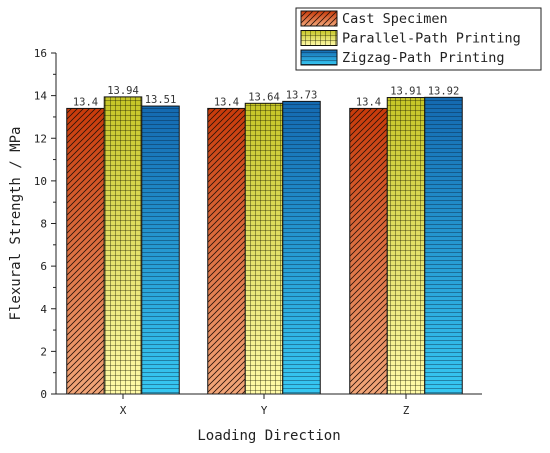 This screenshot has height=453, width=550. What do you see at coordinates (406, 92) in the screenshot?
I see `bar-value-label: 13.91` at bounding box center [406, 92].